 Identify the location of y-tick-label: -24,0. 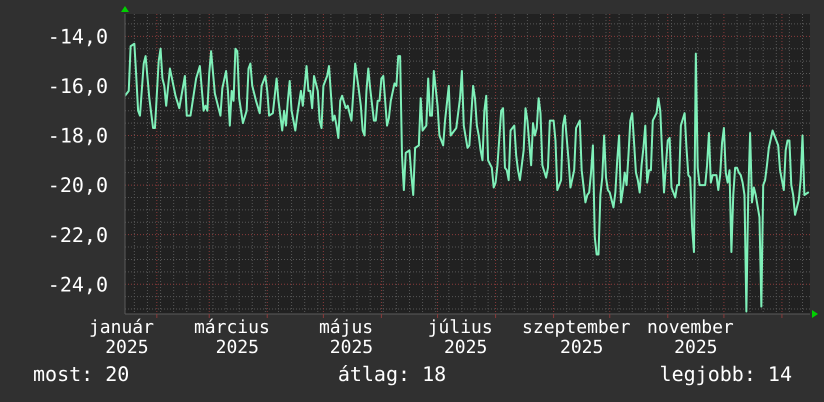
(78, 284).